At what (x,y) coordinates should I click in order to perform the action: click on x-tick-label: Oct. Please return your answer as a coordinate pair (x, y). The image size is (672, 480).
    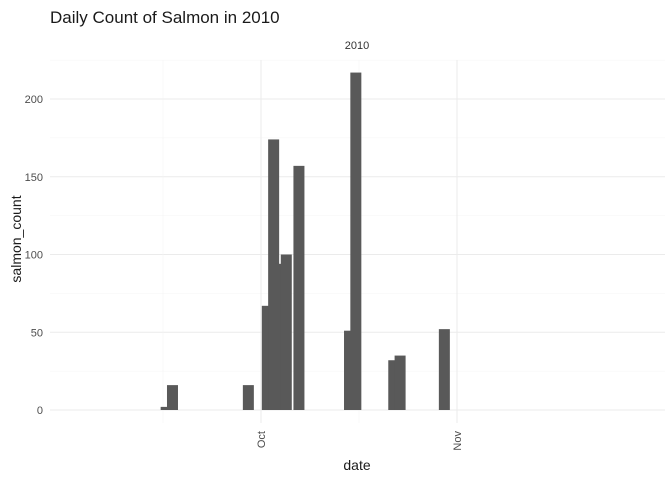
    Looking at the image, I should click on (262, 439).